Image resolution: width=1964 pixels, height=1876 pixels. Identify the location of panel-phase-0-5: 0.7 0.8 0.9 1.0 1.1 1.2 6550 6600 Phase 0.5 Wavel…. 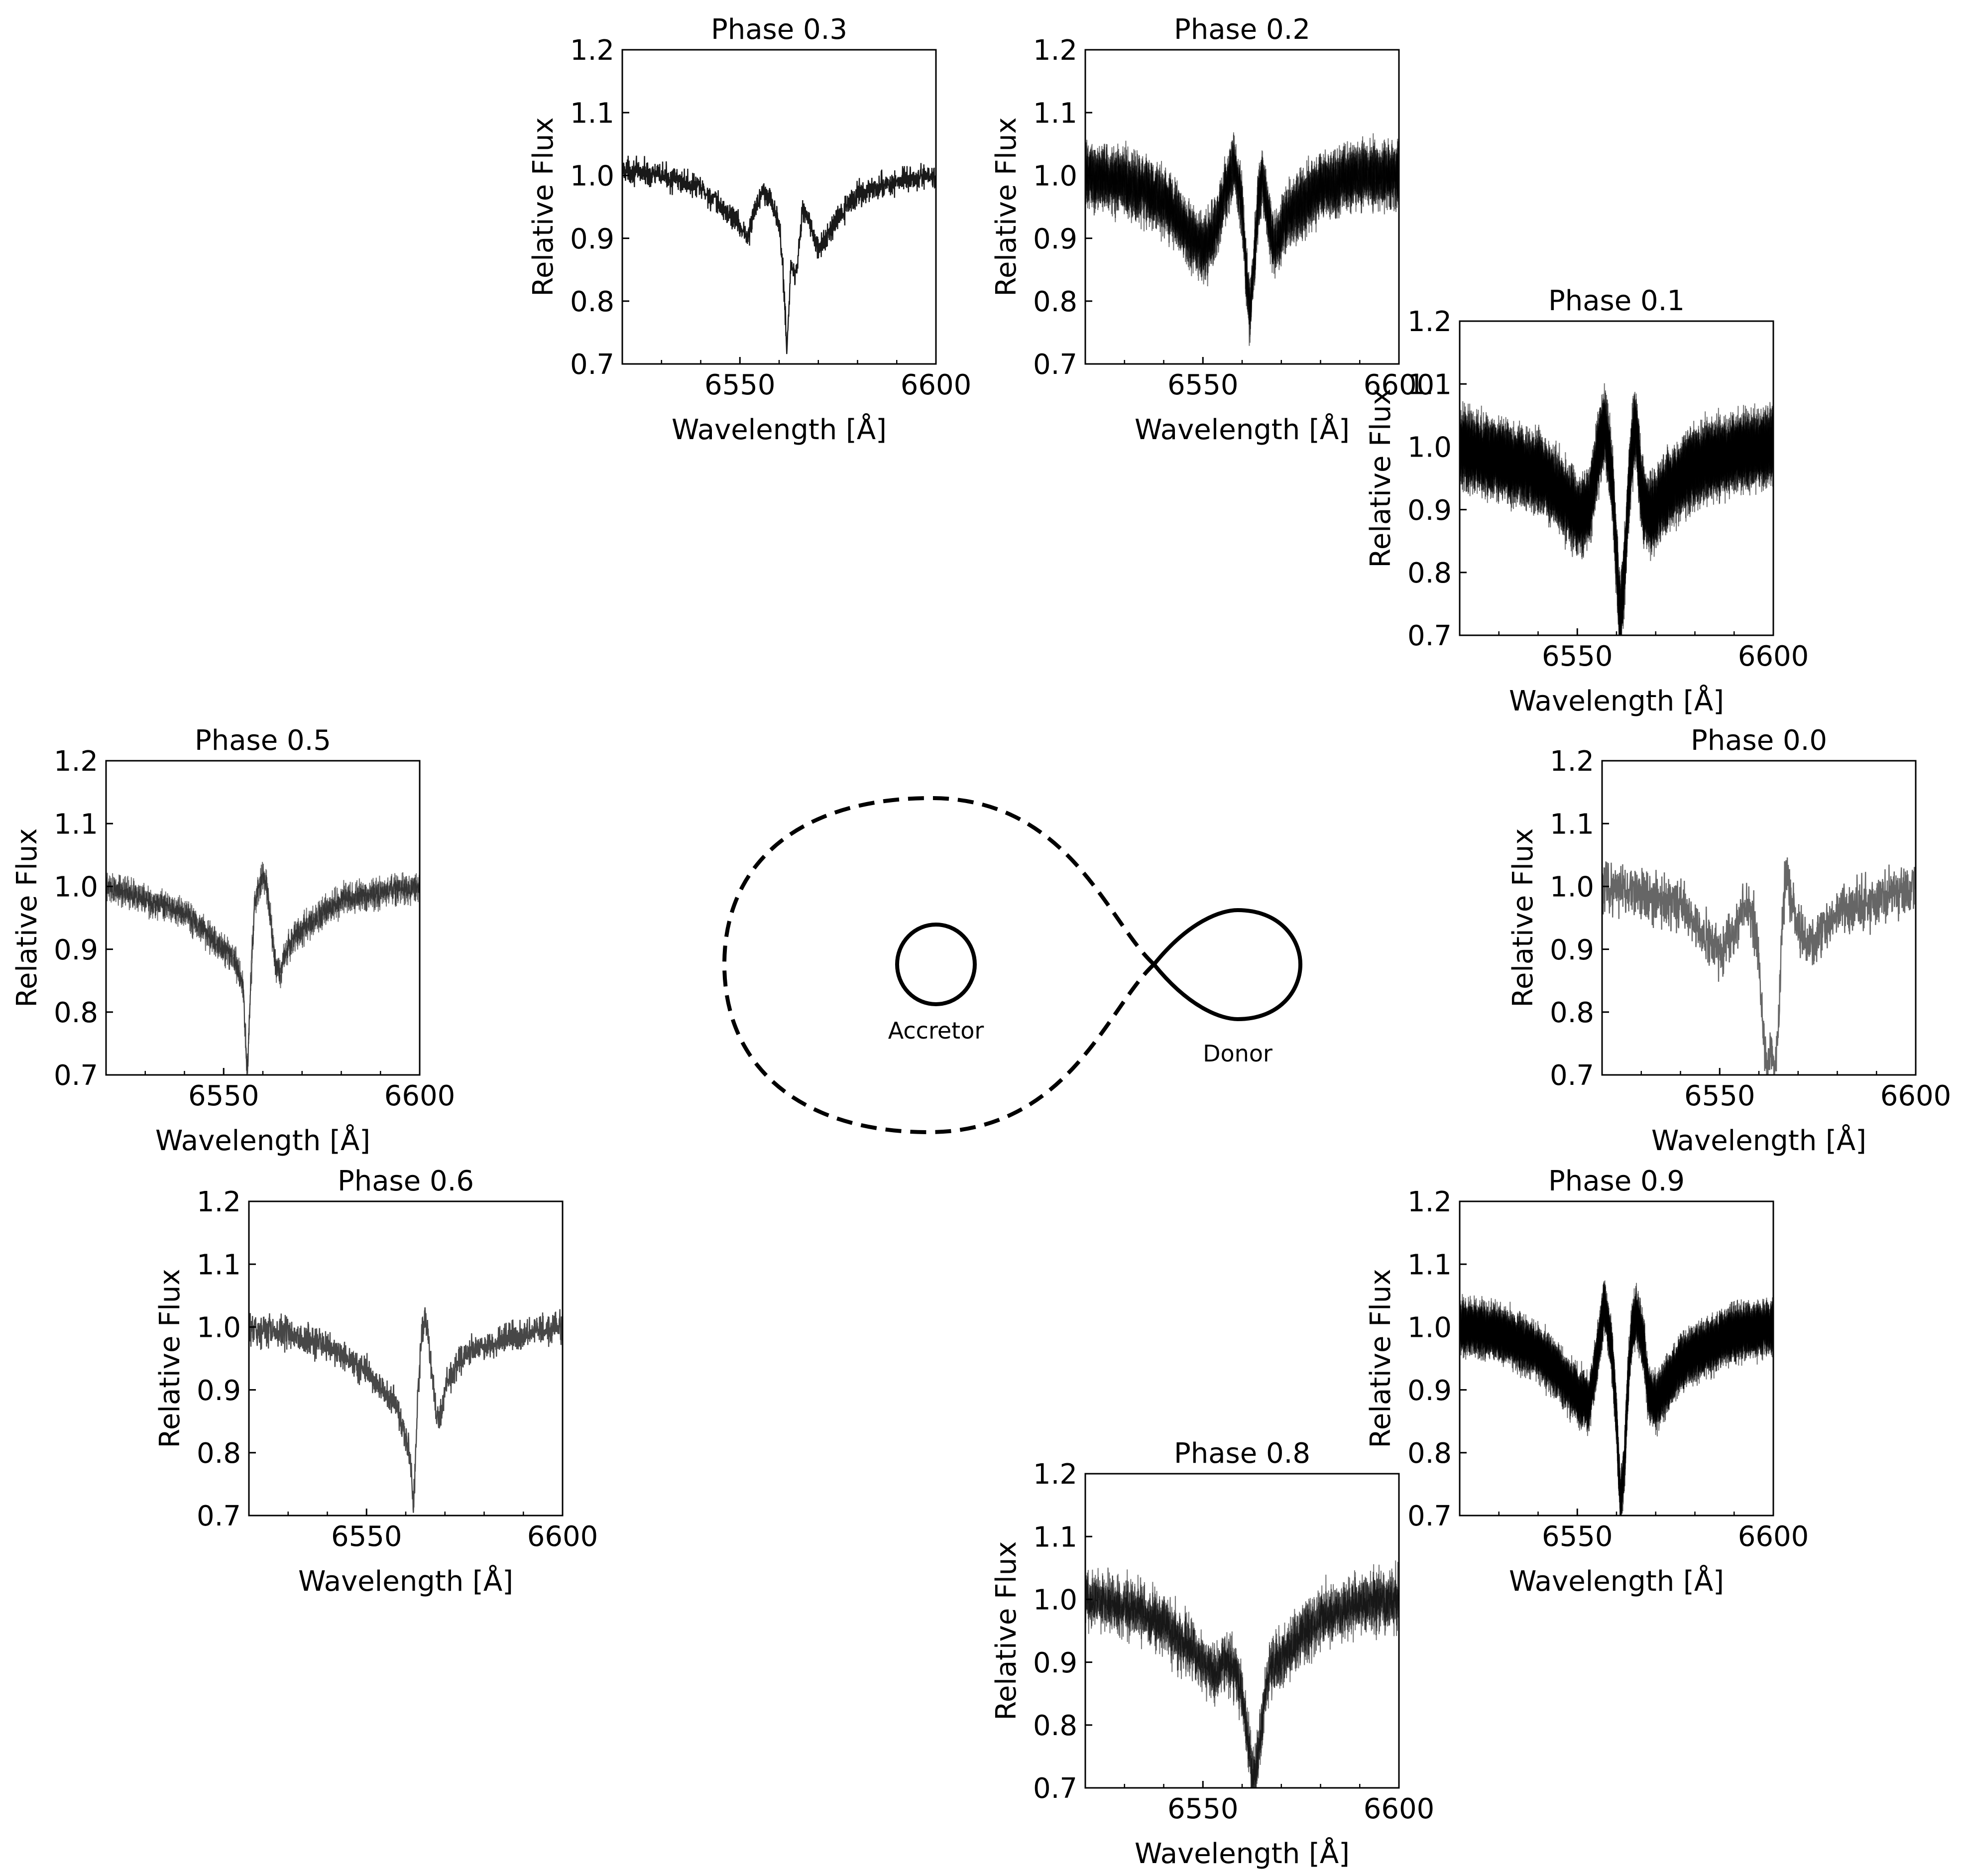
(233, 941).